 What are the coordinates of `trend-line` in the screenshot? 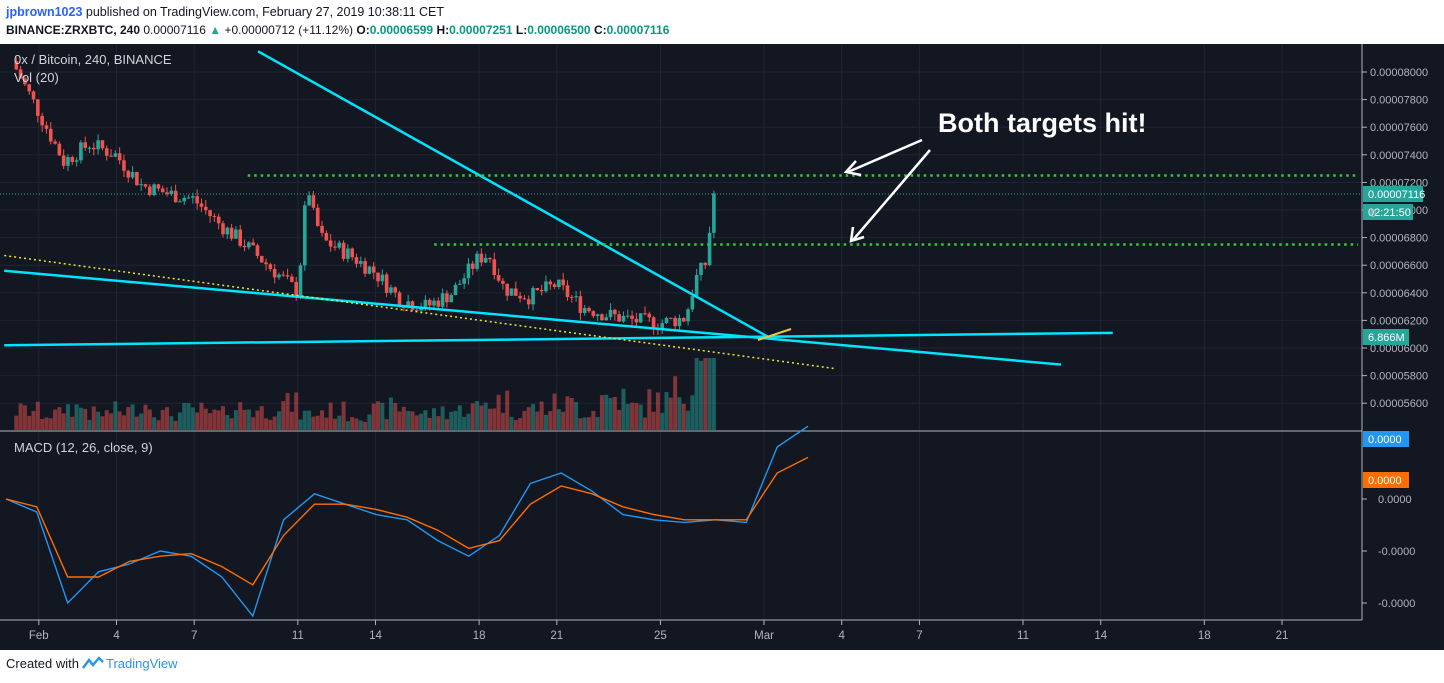 It's located at (533, 317).